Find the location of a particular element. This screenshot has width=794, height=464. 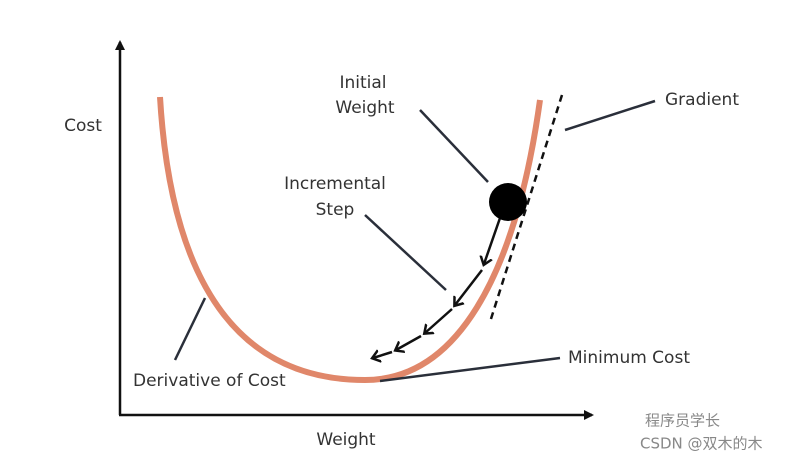

step-arrows is located at coordinates (437, 287).